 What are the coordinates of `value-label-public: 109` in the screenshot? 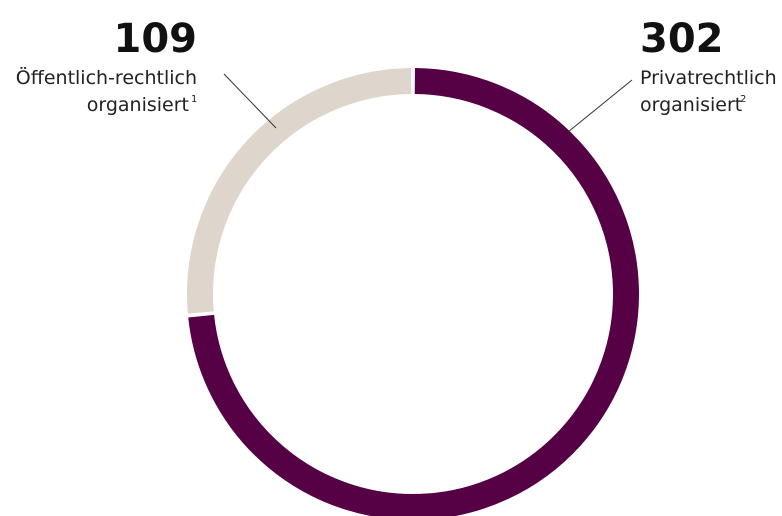 It's located at (156, 39).